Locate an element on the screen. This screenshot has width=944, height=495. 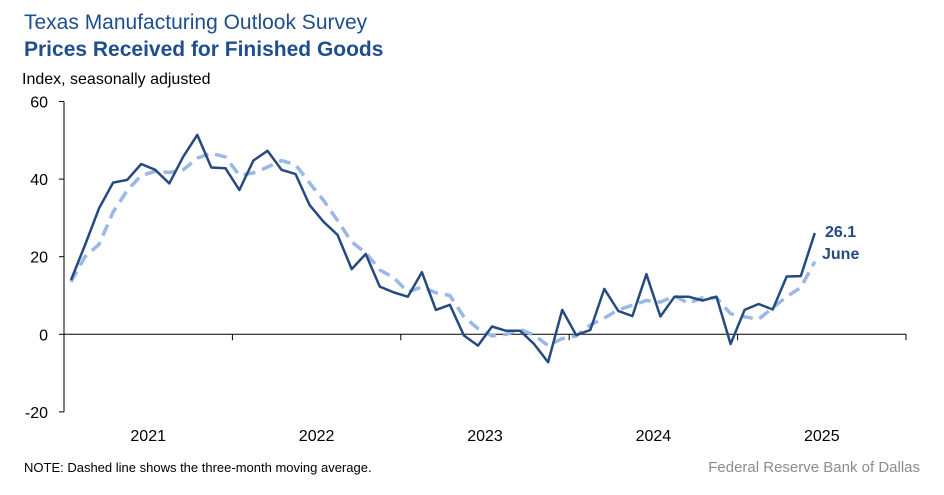
x-tick-label: 2025 is located at coordinates (822, 436).